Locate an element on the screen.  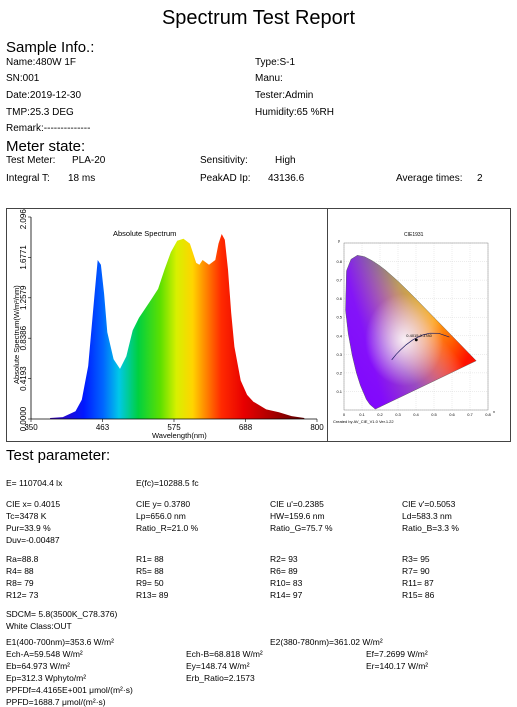
ey-value: Ey=148.74 W/m² is located at coordinates (218, 666).